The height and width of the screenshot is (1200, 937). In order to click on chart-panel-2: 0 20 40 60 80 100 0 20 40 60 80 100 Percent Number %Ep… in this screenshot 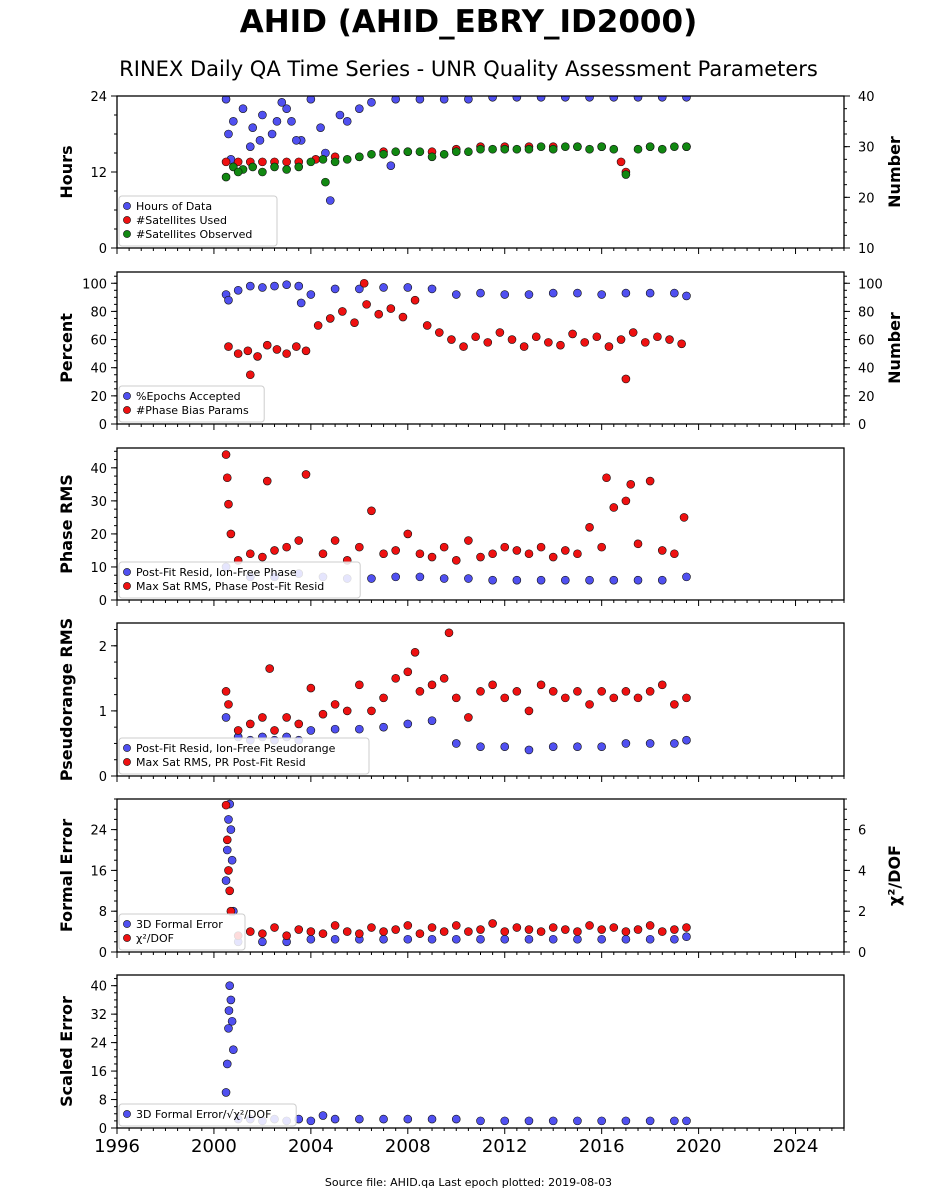, I will do `click(480, 352)`.